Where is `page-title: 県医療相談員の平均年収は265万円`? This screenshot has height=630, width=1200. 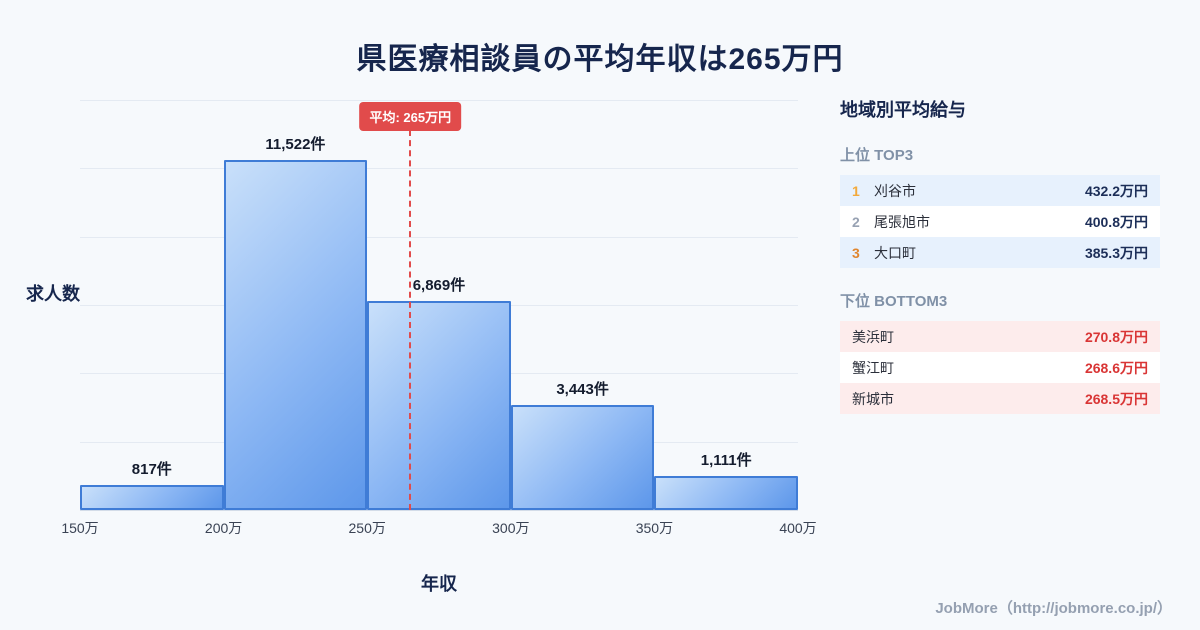
page-title: 県医療相談員の平均年収は265万円 is located at coordinates (600, 59).